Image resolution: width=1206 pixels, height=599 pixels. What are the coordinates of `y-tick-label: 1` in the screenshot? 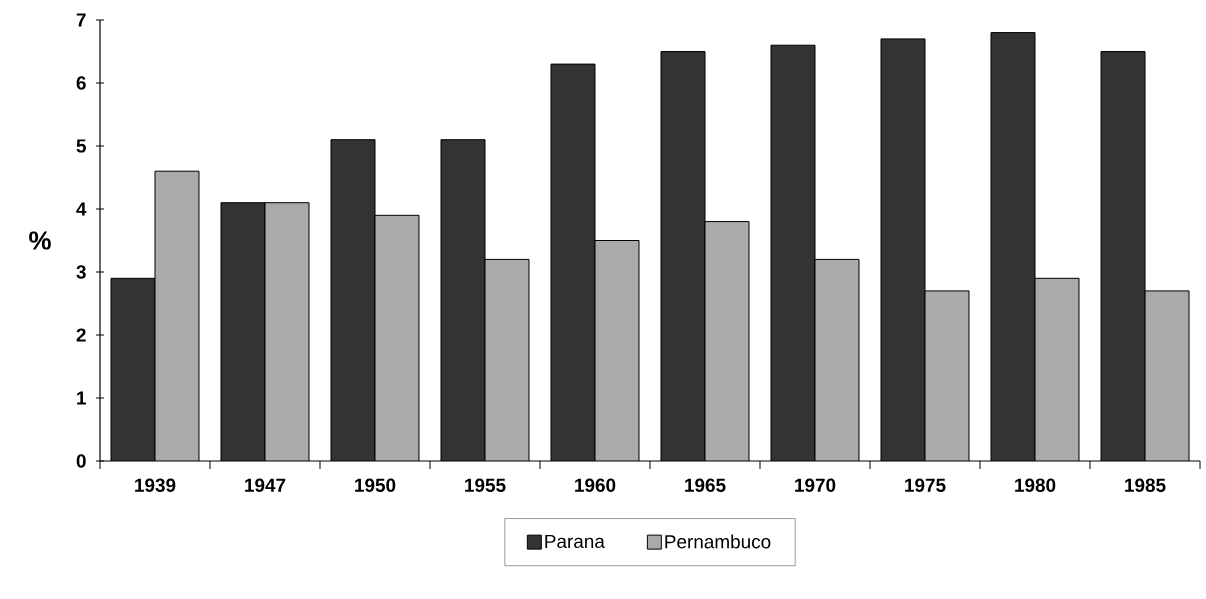 It's located at (81, 398).